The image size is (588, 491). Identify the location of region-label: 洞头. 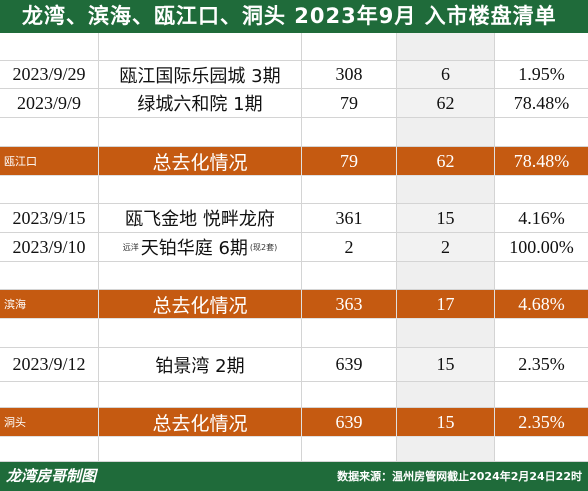
(49, 422).